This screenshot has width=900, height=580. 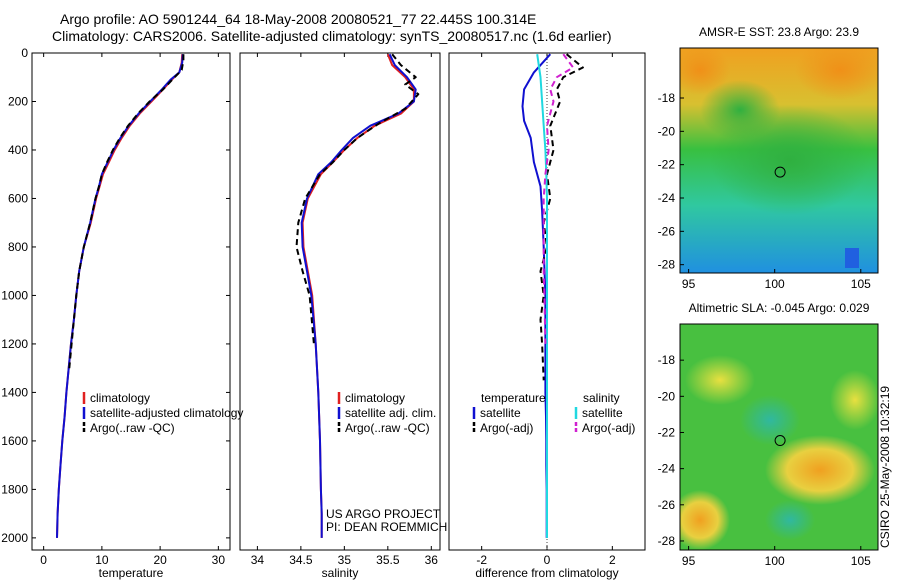 I want to click on x-tick-label: 36, so click(x=432, y=560).